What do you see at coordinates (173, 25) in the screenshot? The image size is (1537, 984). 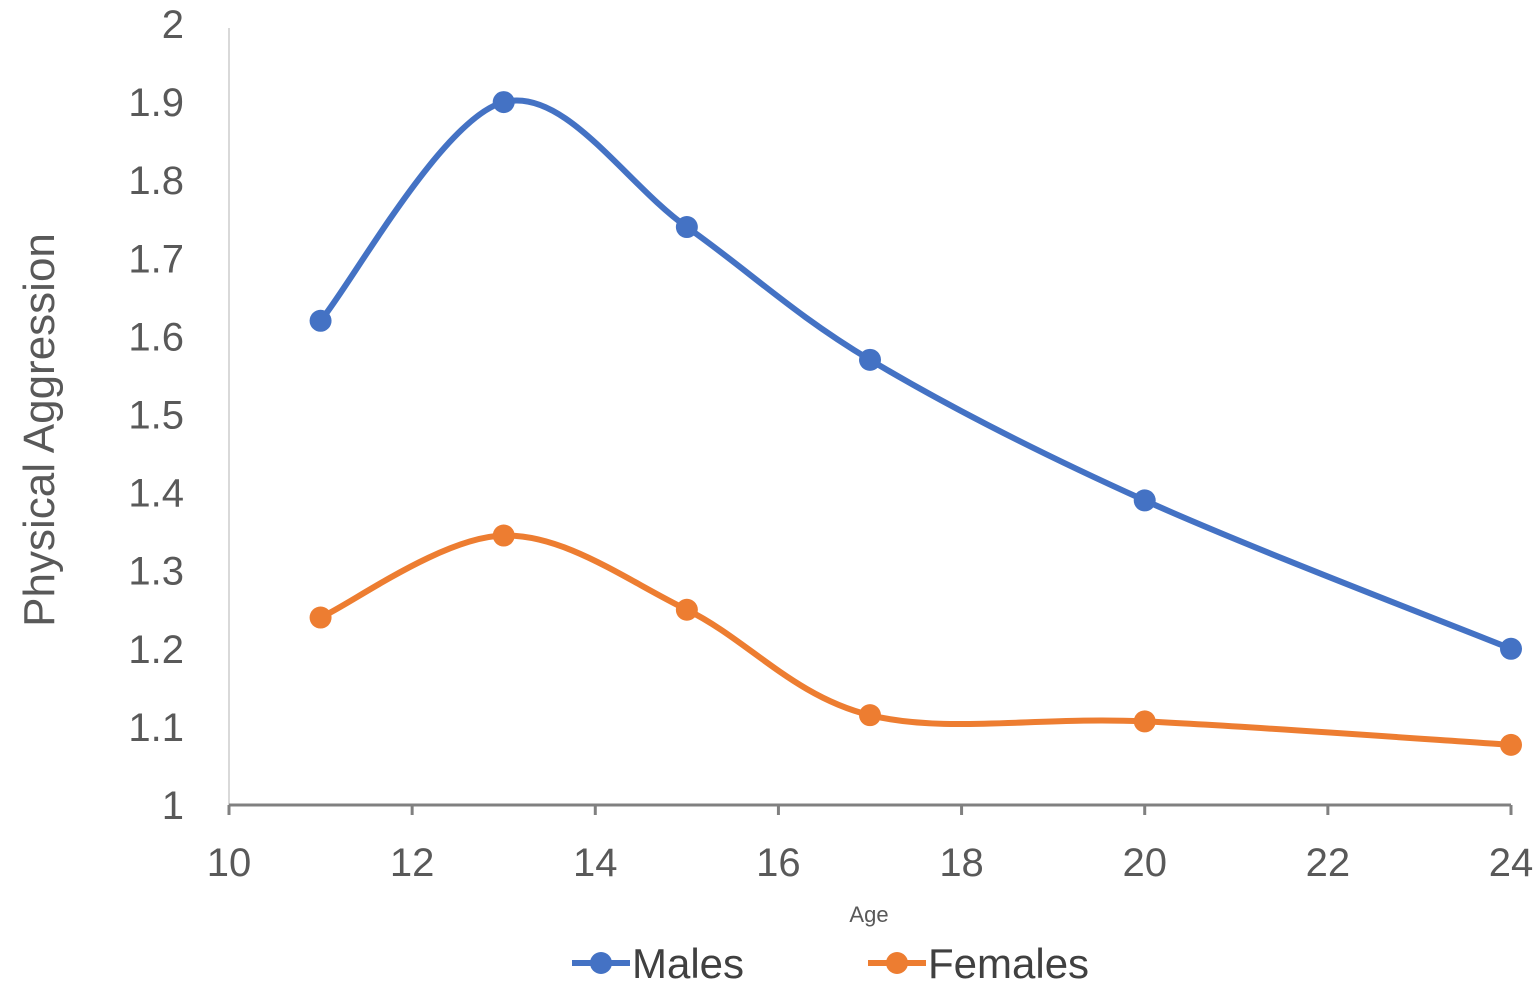 I see `y-tick-label: 2` at bounding box center [173, 25].